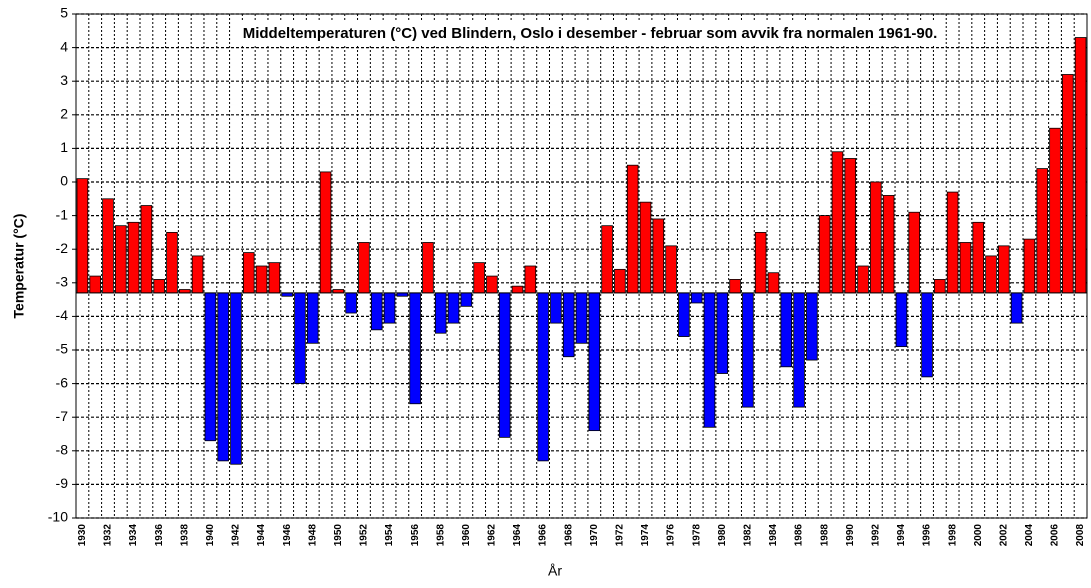 Image resolution: width=1091 pixels, height=588 pixels. Describe the element at coordinates (555, 571) in the screenshot. I see `x-axis-label: År` at that location.